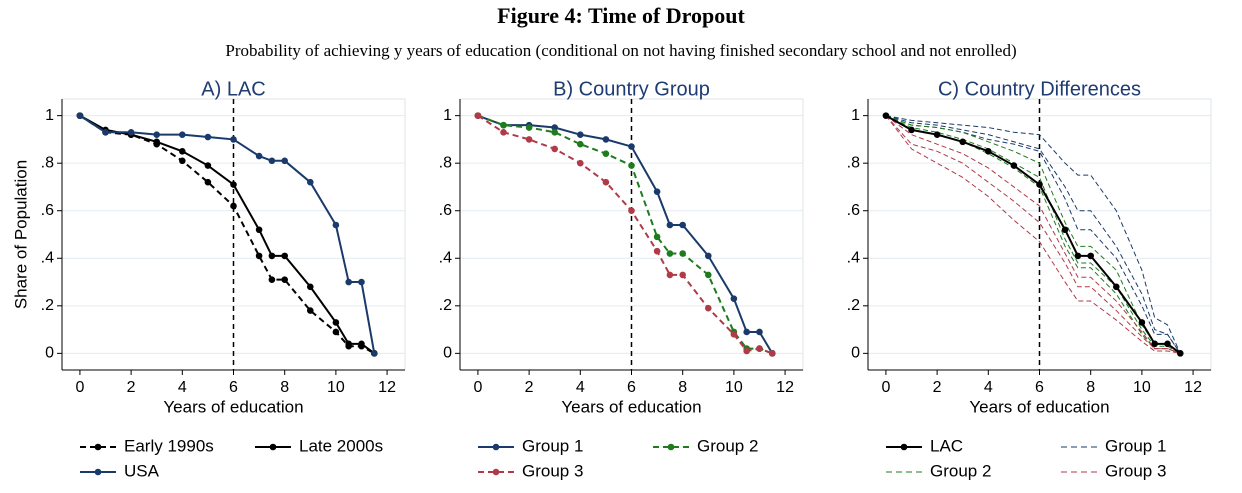 Image resolution: width=1242 pixels, height=493 pixels. What do you see at coordinates (142, 470) in the screenshot?
I see `legend-label: USA` at bounding box center [142, 470].